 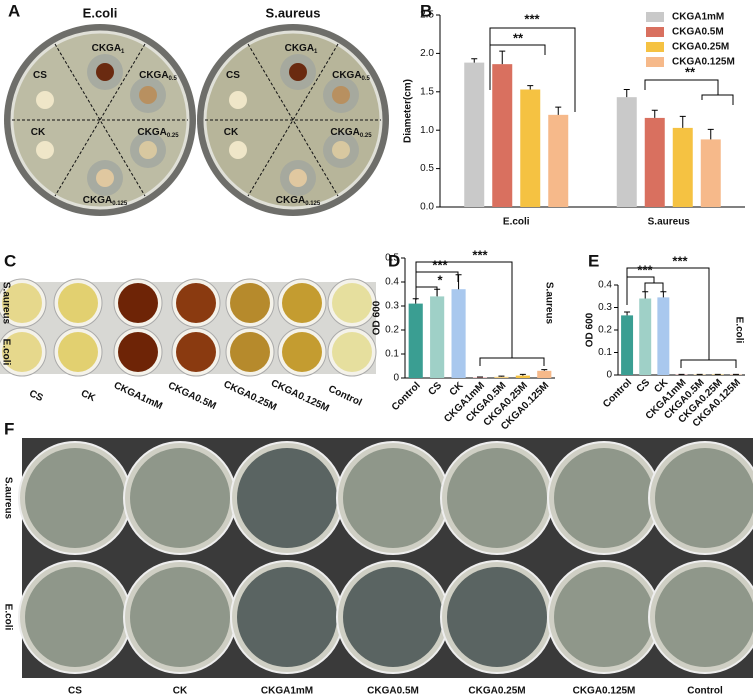 I want to click on sample-label: CK, so click(x=231, y=132).